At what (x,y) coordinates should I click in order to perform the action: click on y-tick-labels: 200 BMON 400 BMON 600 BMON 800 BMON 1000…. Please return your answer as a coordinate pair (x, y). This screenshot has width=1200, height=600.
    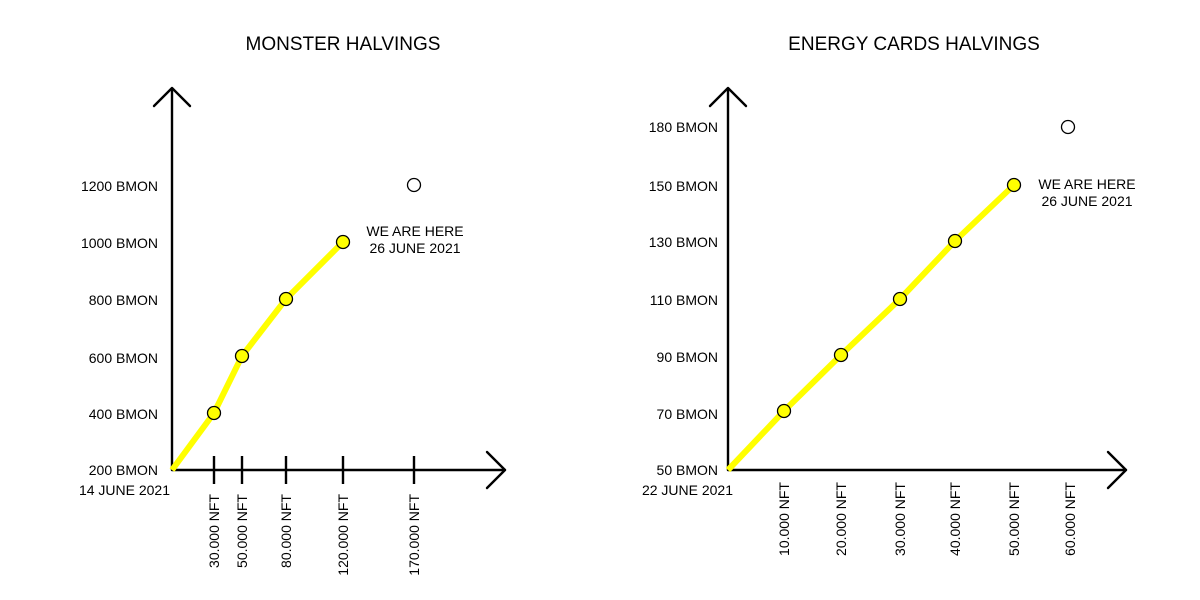
    Looking at the image, I should click on (119, 328).